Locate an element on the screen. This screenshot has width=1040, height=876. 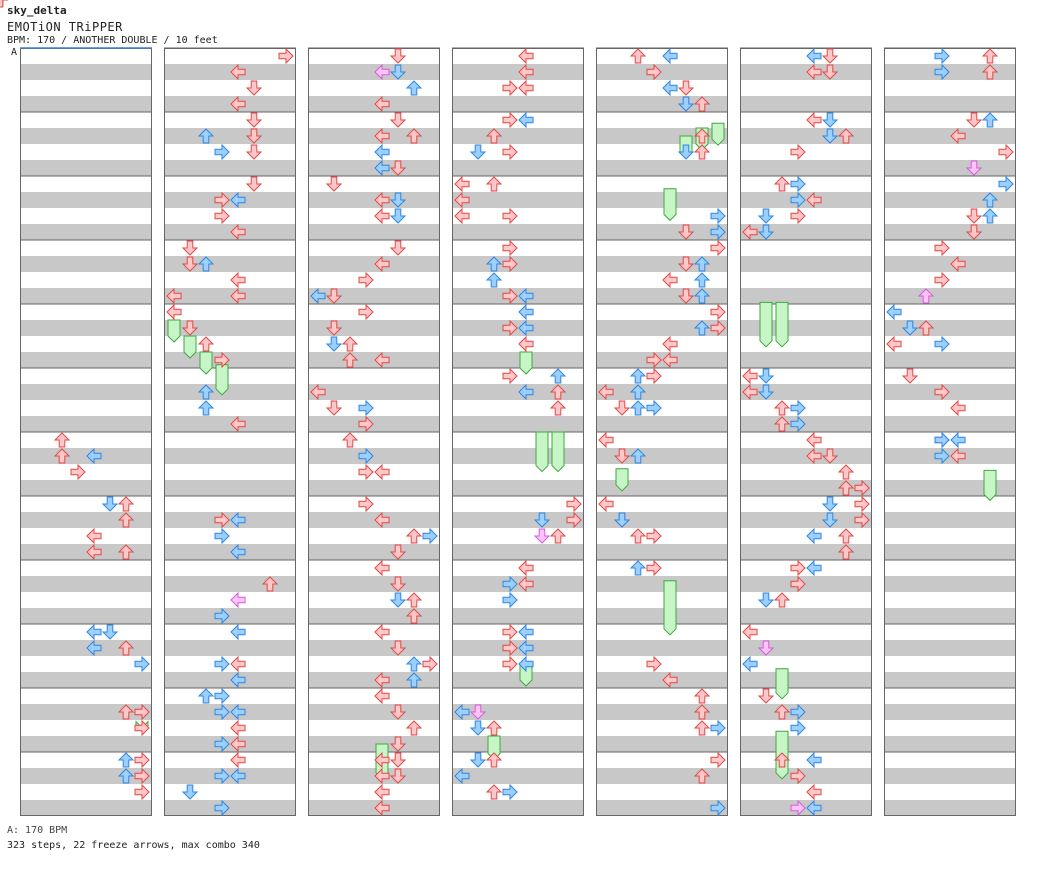
chart-column is located at coordinates (806, 431).